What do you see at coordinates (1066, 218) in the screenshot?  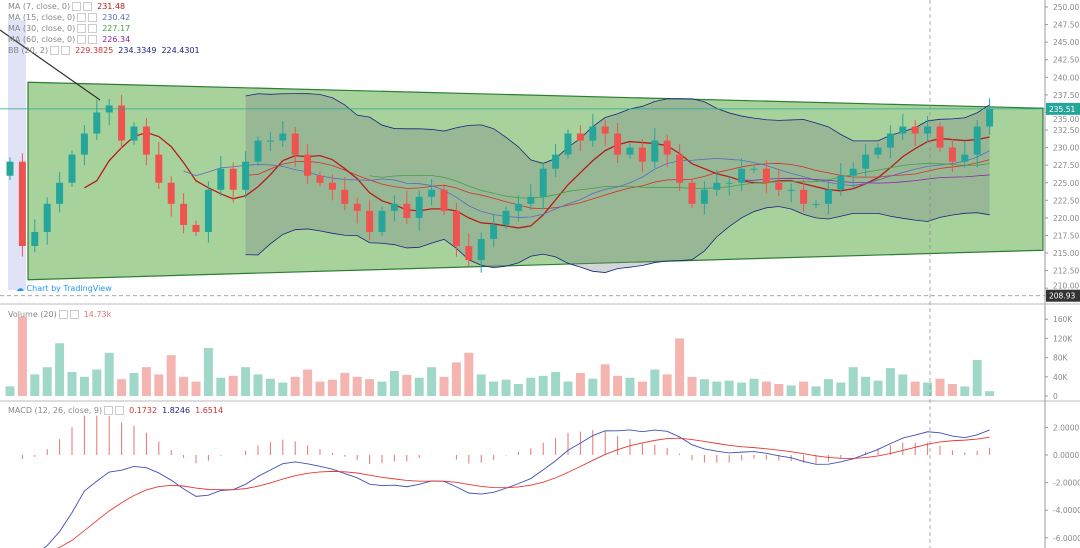 I see `price-tick-label: 220.00` at bounding box center [1066, 218].